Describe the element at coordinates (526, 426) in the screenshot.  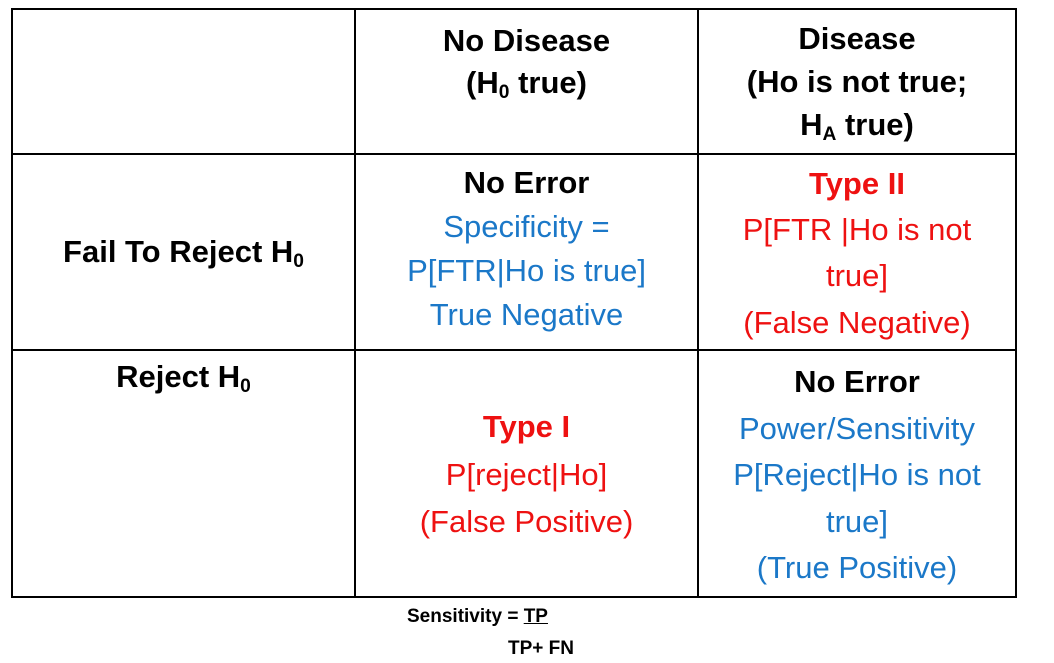
I see `type-i-title: Type I` at that location.